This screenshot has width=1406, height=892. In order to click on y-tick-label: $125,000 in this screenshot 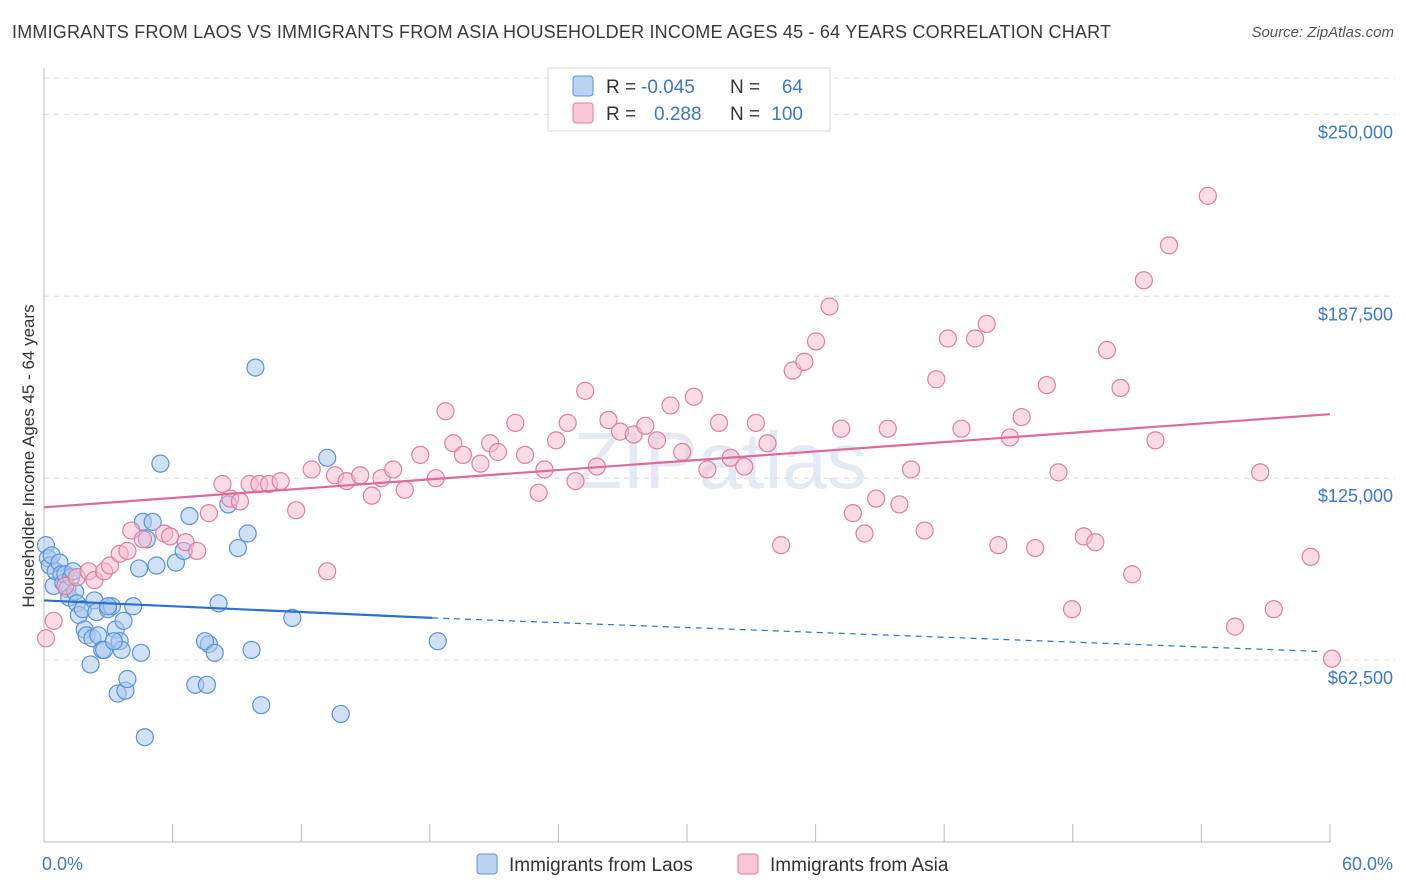, I will do `click(1355, 496)`.